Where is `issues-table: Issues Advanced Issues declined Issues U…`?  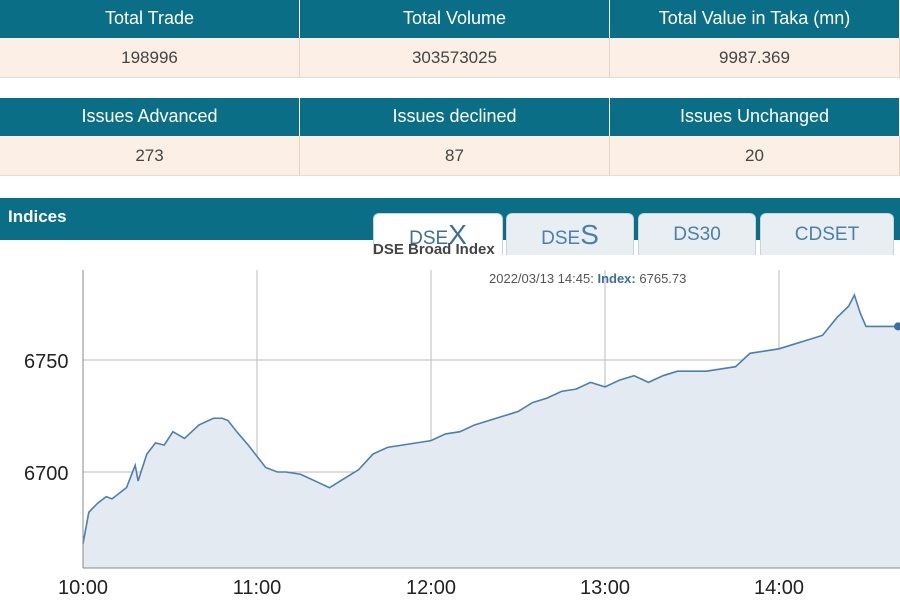 issues-table: Issues Advanced Issues declined Issues U… is located at coordinates (450, 137).